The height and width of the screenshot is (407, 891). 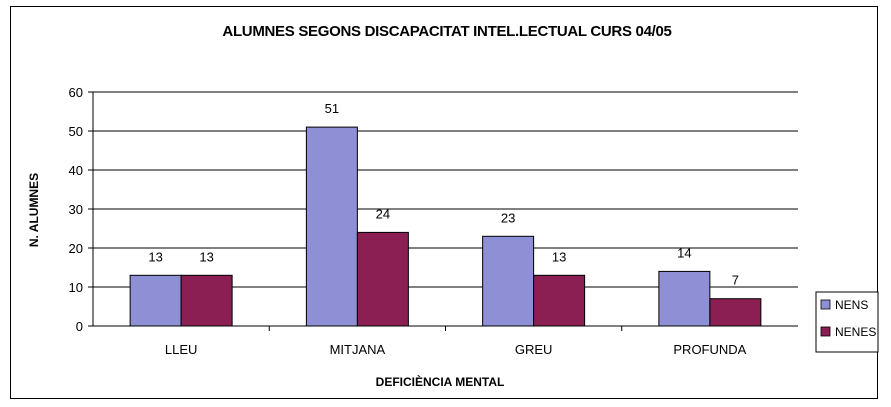 What do you see at coordinates (559, 300) in the screenshot?
I see `bar-nenes-greu` at bounding box center [559, 300].